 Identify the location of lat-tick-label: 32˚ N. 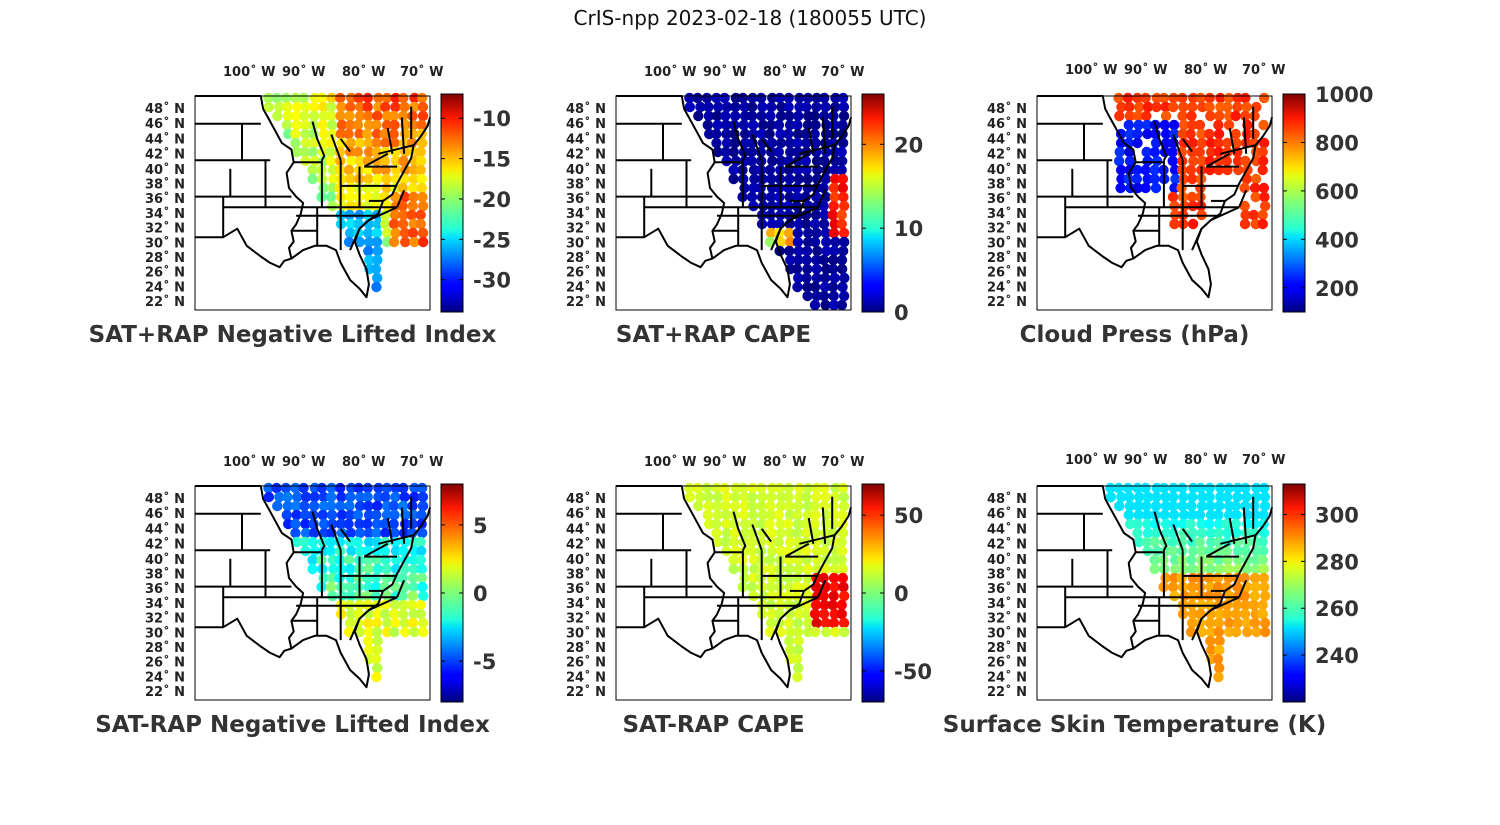
(165, 619).